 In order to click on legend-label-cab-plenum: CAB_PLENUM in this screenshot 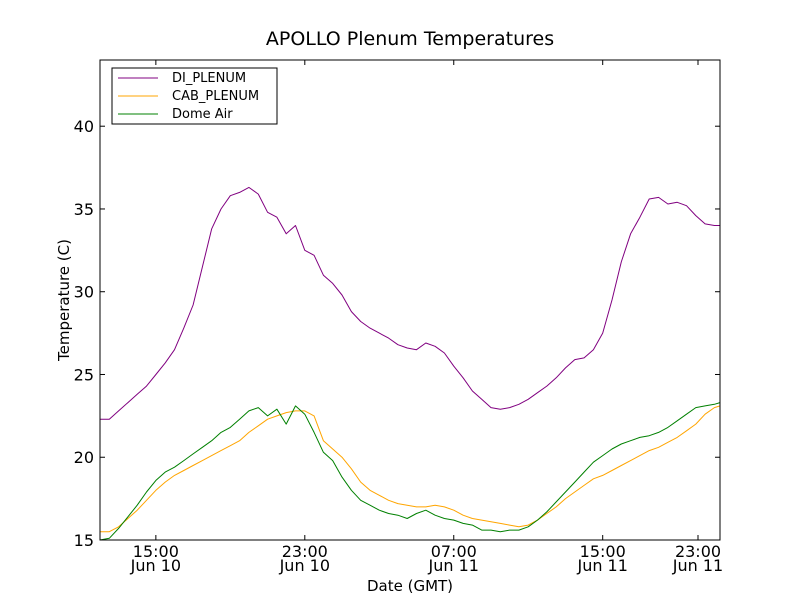, I will do `click(215, 96)`.